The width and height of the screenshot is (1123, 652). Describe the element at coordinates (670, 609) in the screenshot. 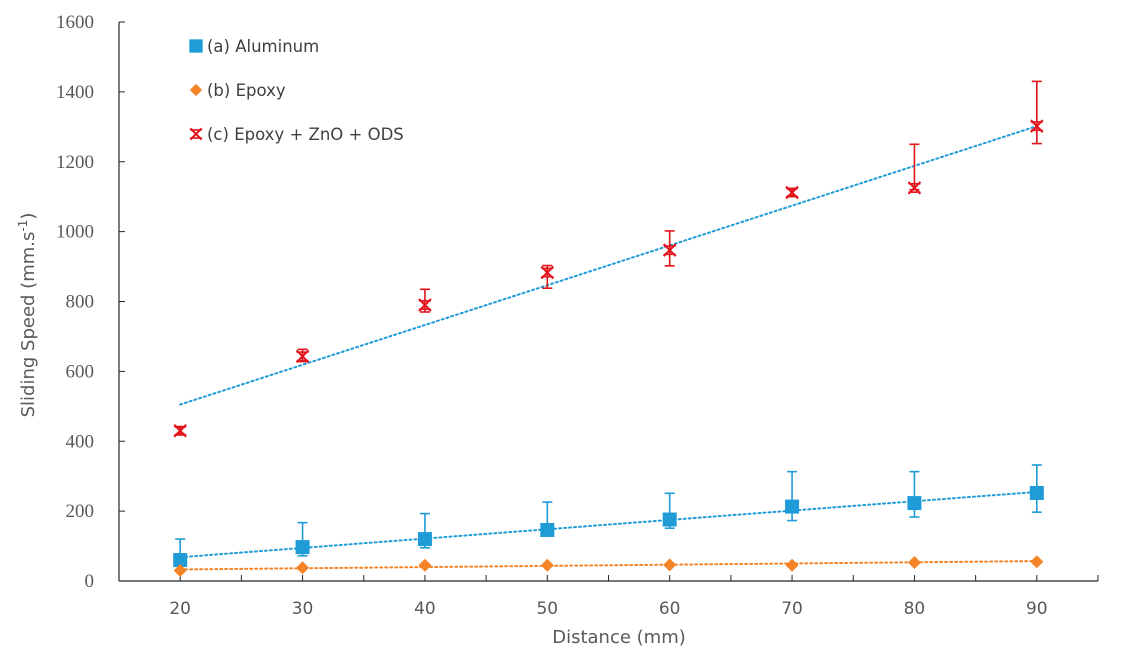

I see `x-tick-label: 60` at that location.